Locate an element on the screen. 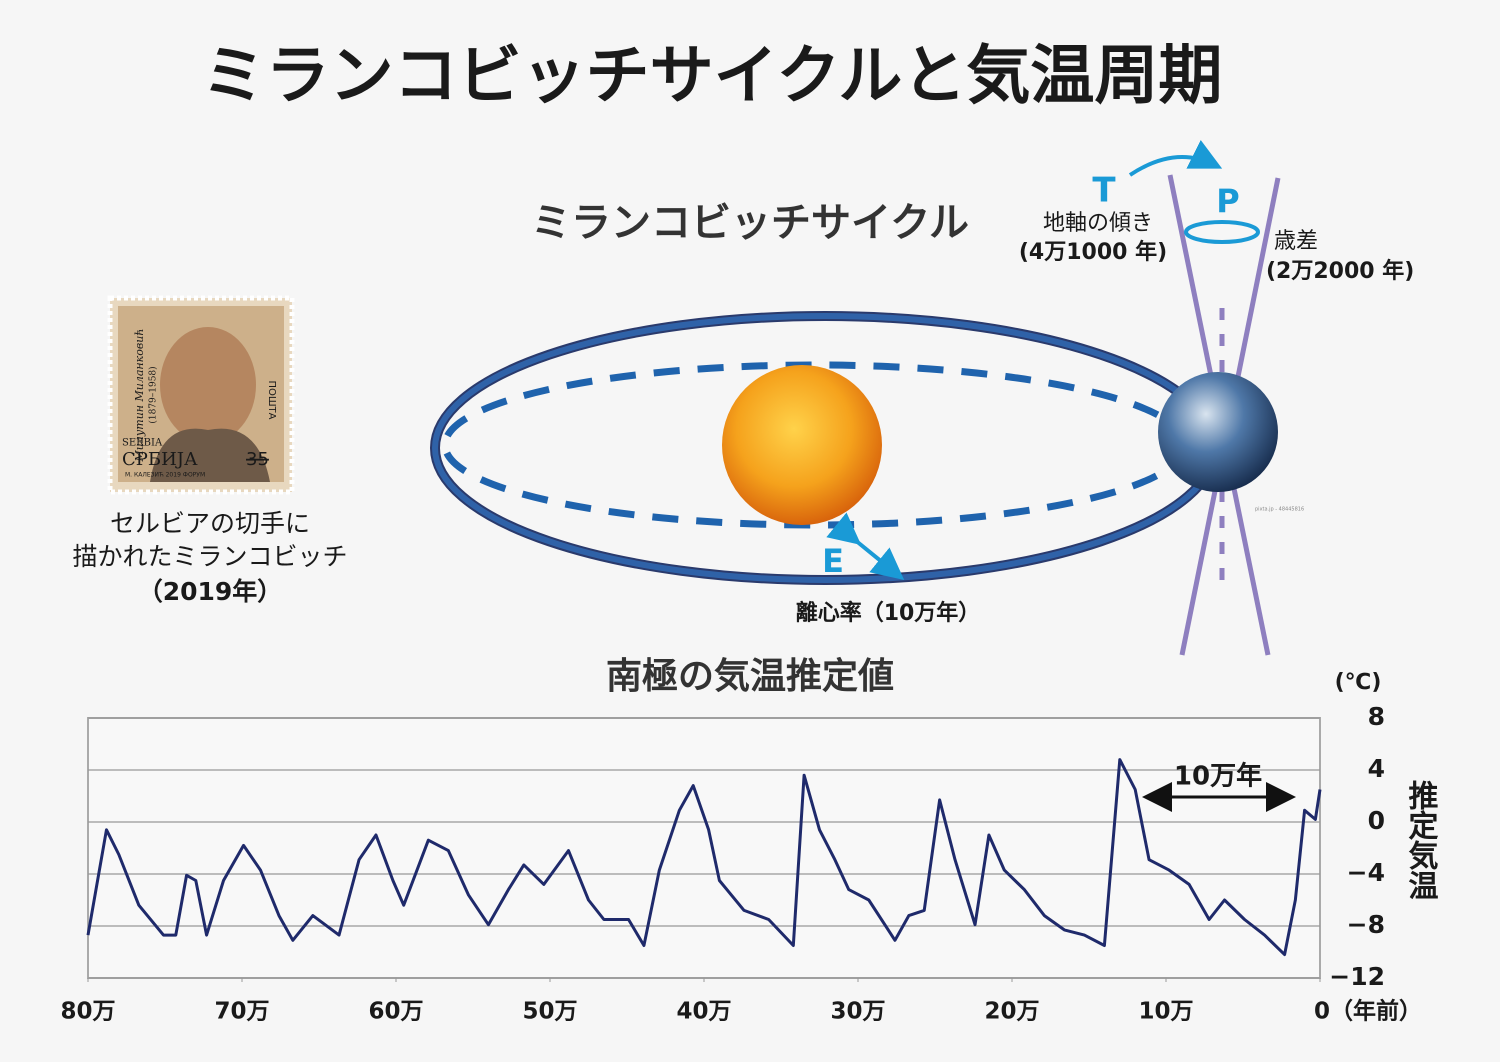 This screenshot has width=1500, height=1062. p-letter: P is located at coordinates (1227, 201).